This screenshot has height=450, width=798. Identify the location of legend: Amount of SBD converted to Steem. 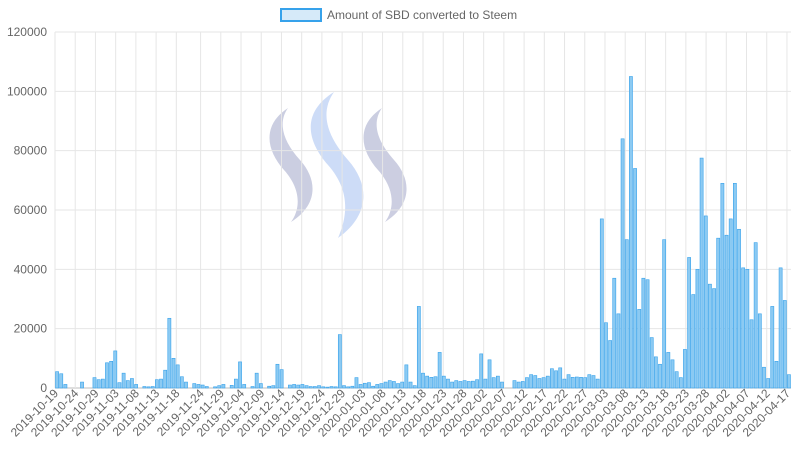
(398, 15).